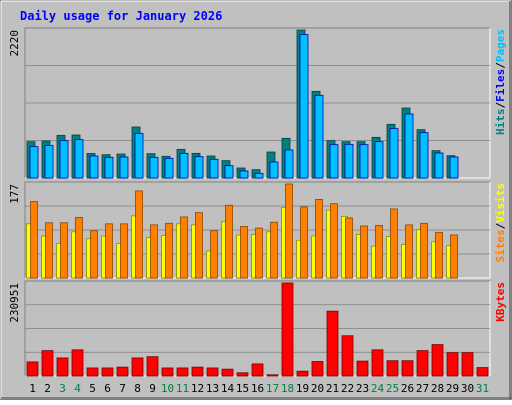 The image size is (512, 405). Describe the element at coordinates (378, 388) in the screenshot. I see `x-tick-label: 24` at that location.